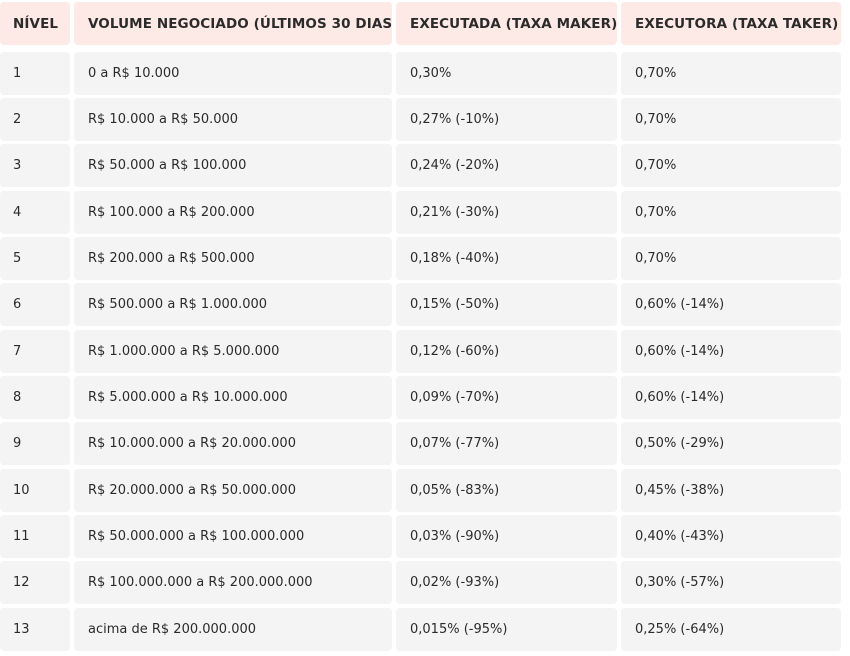 The height and width of the screenshot is (656, 850). What do you see at coordinates (35, 629) in the screenshot?
I see `cell-level: 13` at bounding box center [35, 629].